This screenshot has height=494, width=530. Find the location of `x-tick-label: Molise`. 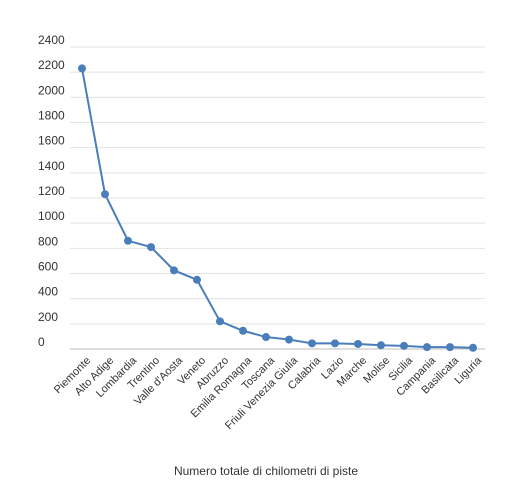

x-tick-label: Molise is located at coordinates (376, 370).